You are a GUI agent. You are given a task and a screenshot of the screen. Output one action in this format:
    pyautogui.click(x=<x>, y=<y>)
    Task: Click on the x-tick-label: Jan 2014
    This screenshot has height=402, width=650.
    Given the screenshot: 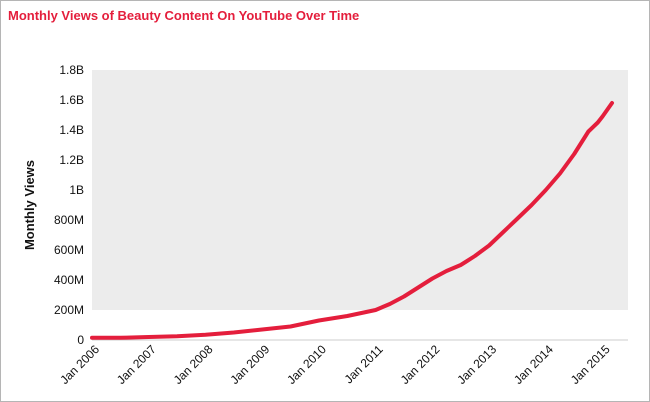 What is the action you would take?
    pyautogui.click(x=533, y=364)
    